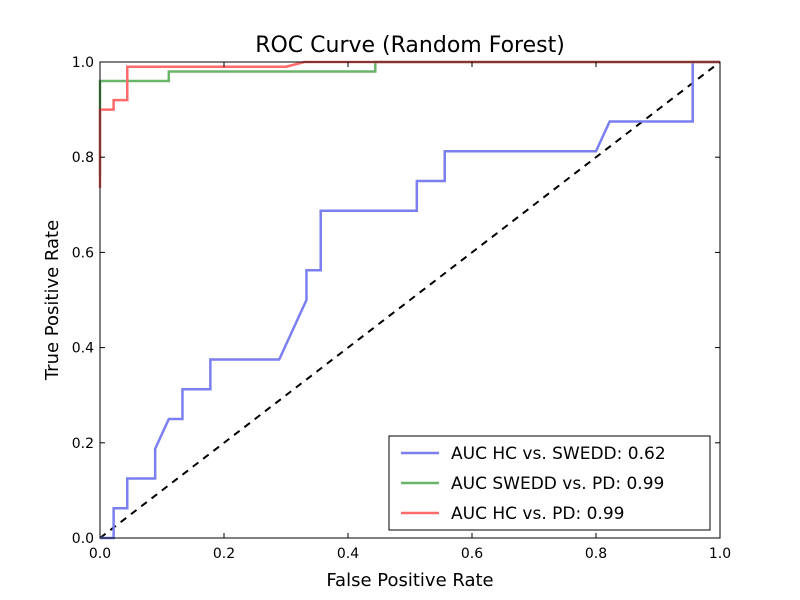  What do you see at coordinates (348, 554) in the screenshot?
I see `x-tick-label: 0.4` at bounding box center [348, 554].